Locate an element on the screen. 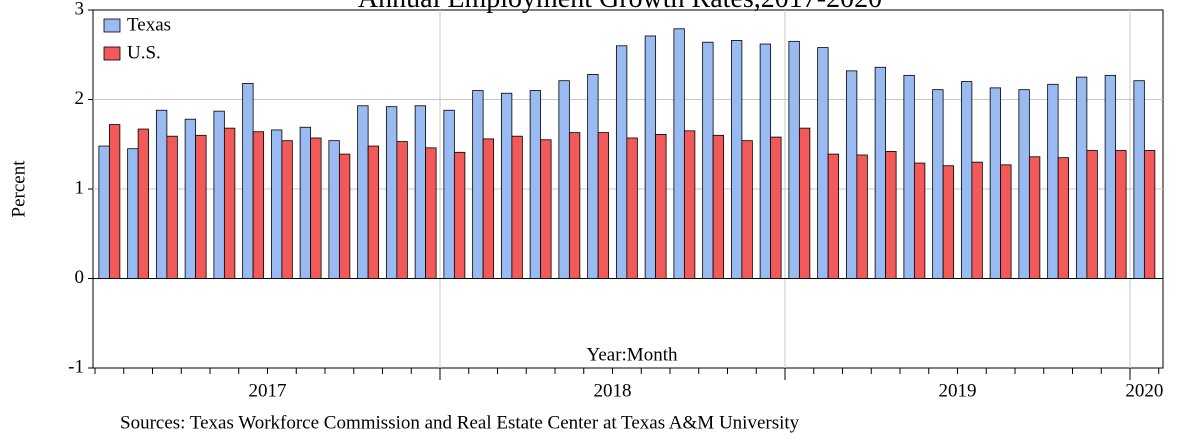  y-tick-label: 3 is located at coordinates (80, 9).